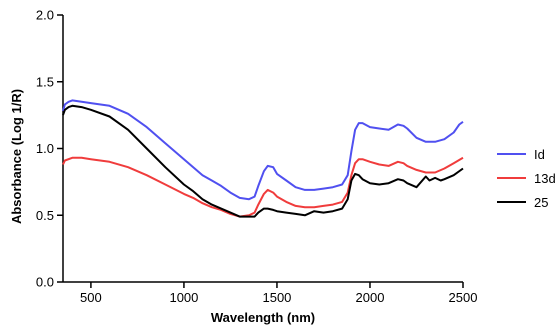  What do you see at coordinates (539, 154) in the screenshot?
I see `legend-label: Id` at bounding box center [539, 154].